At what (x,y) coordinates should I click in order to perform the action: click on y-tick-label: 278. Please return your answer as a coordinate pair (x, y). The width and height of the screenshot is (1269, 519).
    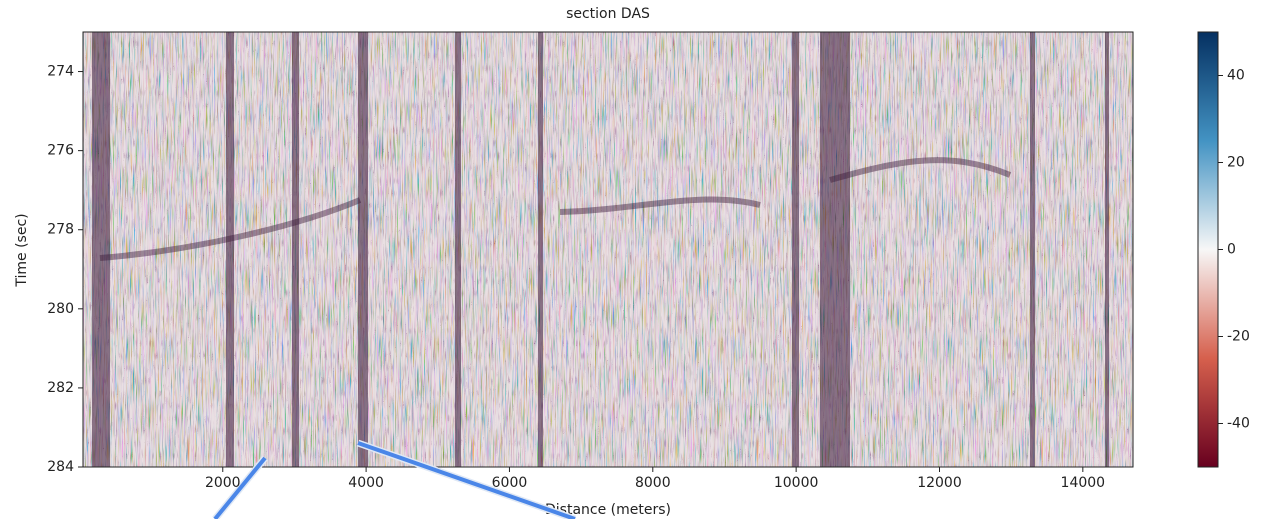
    Looking at the image, I should click on (60, 230).